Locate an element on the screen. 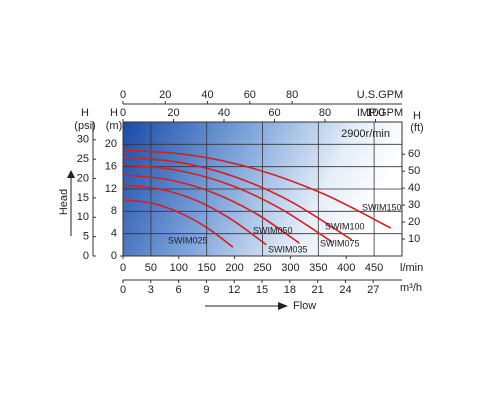 The image size is (500, 400). y-tick-label: 20 is located at coordinates (111, 144).